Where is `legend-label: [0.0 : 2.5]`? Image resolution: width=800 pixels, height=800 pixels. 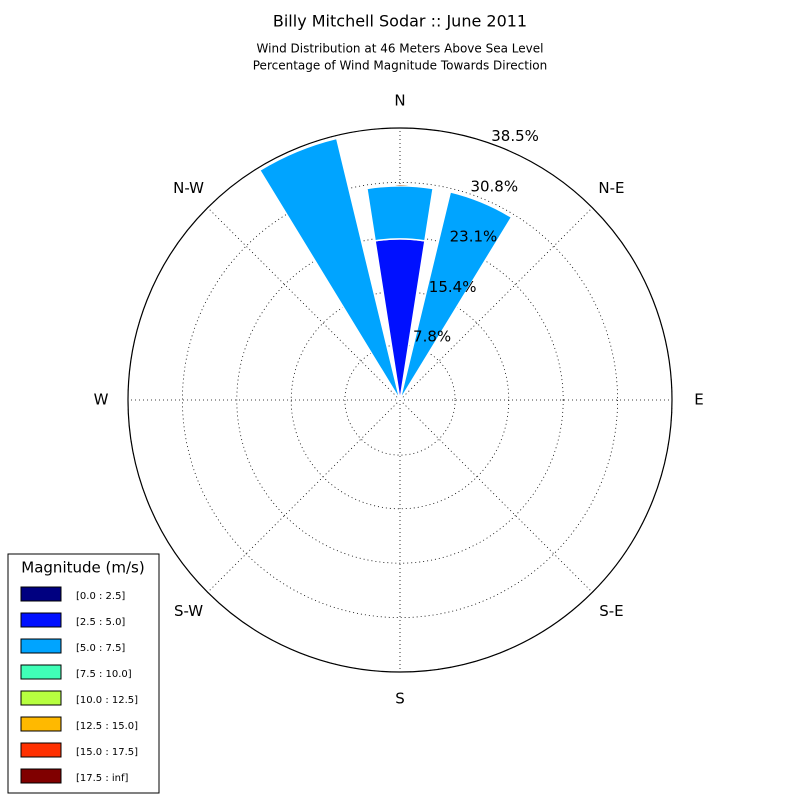
legend-label: [0.0 : 2.5] is located at coordinates (100, 596).